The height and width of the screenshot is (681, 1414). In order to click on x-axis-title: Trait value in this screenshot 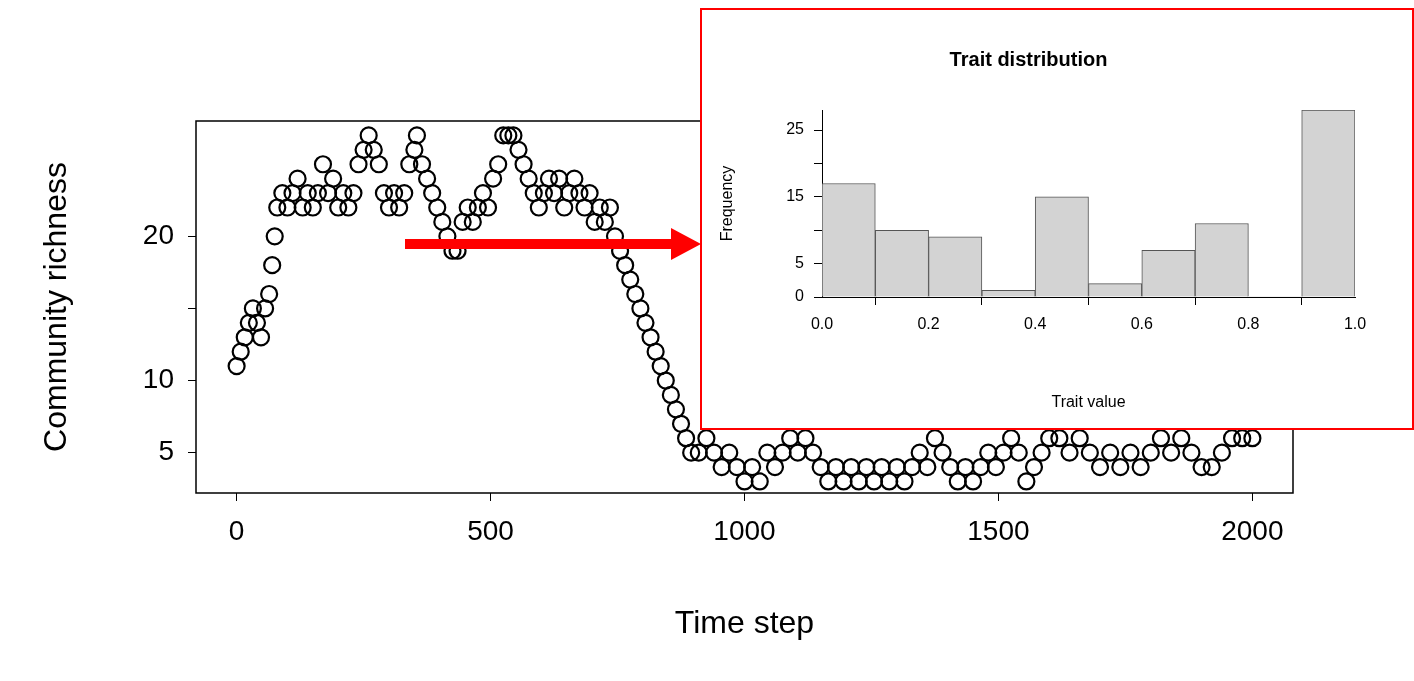, I will do `click(1088, 401)`.